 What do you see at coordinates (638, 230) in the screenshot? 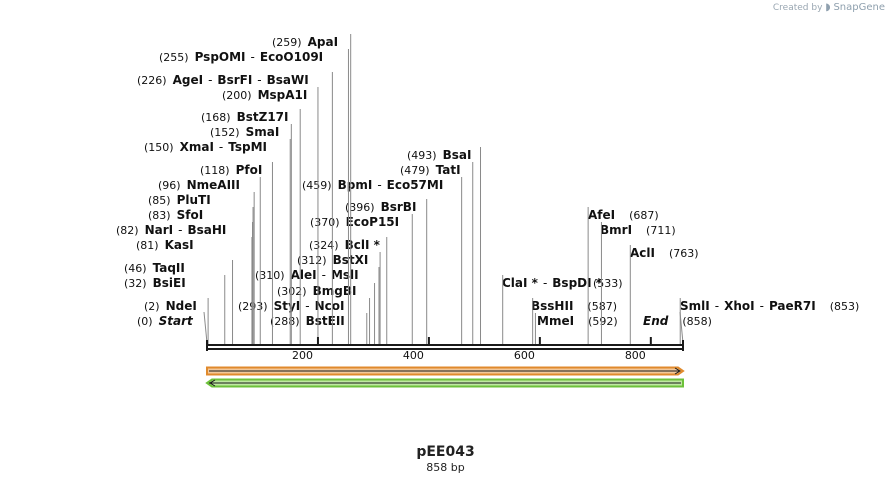
I see `site-label: BmrI (711)` at bounding box center [638, 230].